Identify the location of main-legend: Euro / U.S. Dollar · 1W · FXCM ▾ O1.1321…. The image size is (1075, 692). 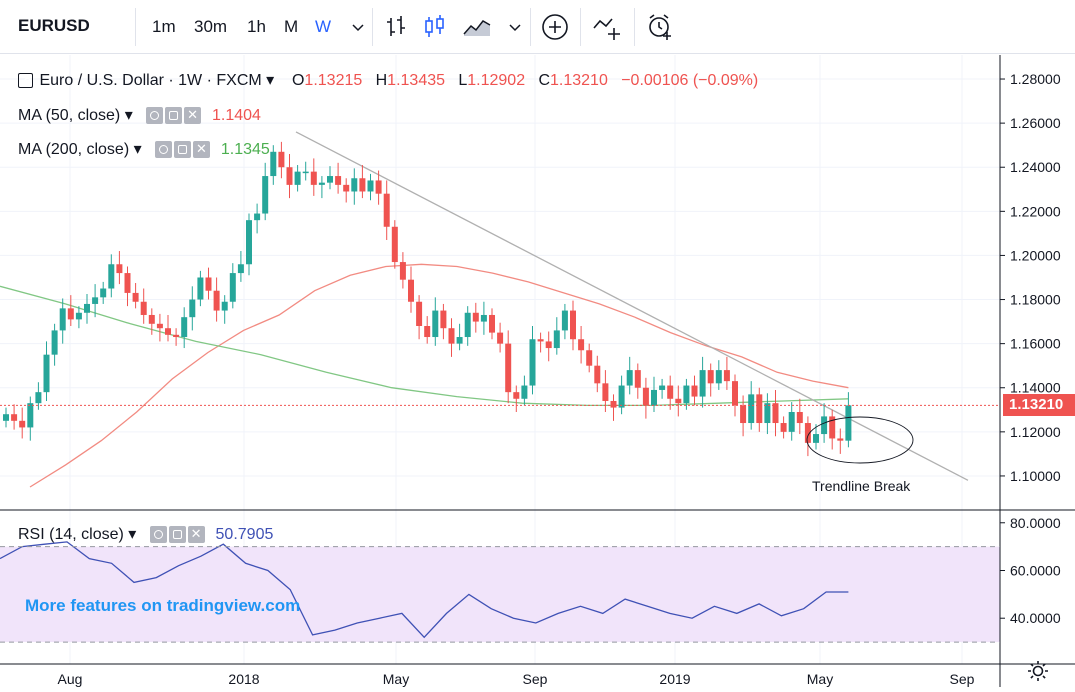
(388, 80).